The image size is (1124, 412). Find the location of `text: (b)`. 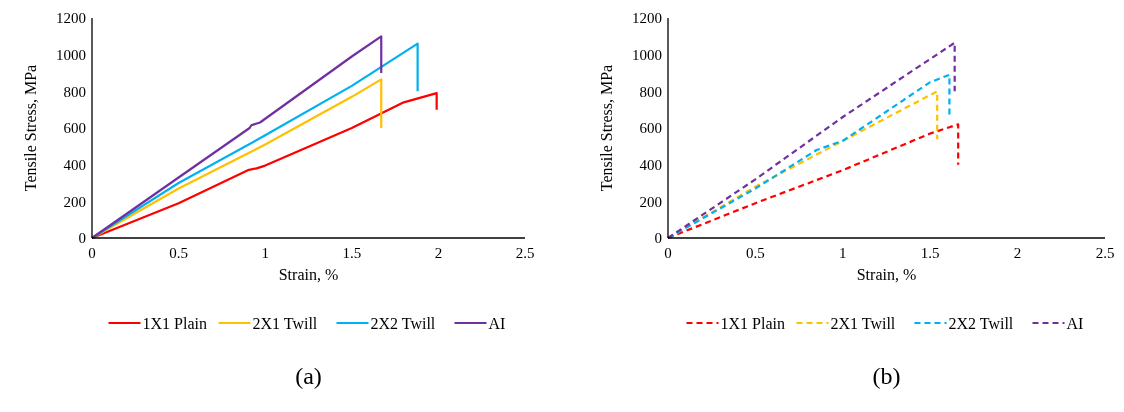

text: (b) is located at coordinates (886, 376).